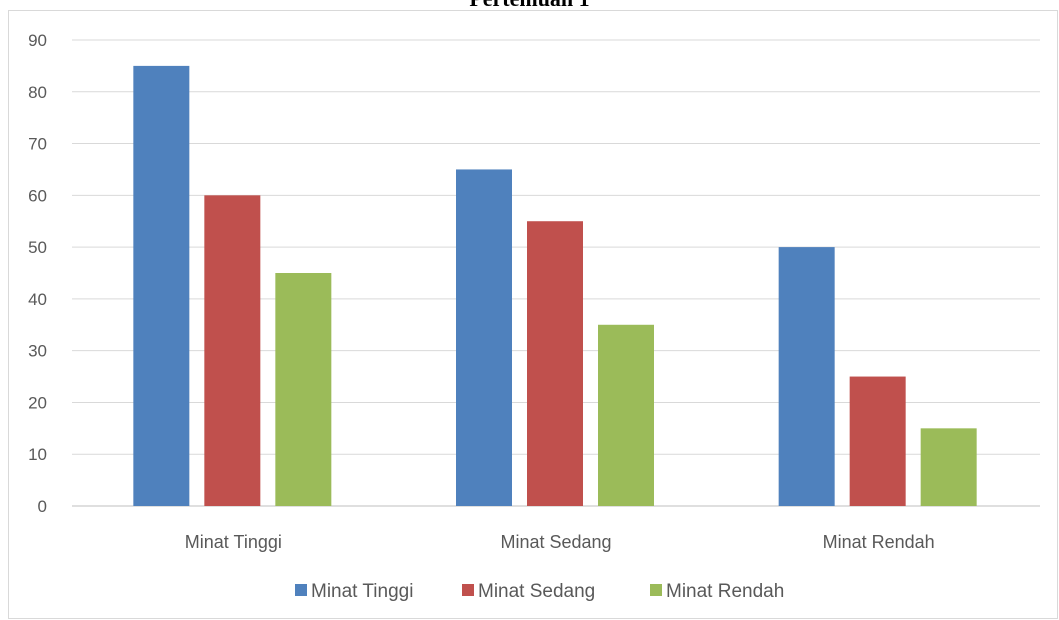 The image size is (1059, 620). What do you see at coordinates (529, 6) in the screenshot?
I see `chart-title: Pertemuan 1` at bounding box center [529, 6].